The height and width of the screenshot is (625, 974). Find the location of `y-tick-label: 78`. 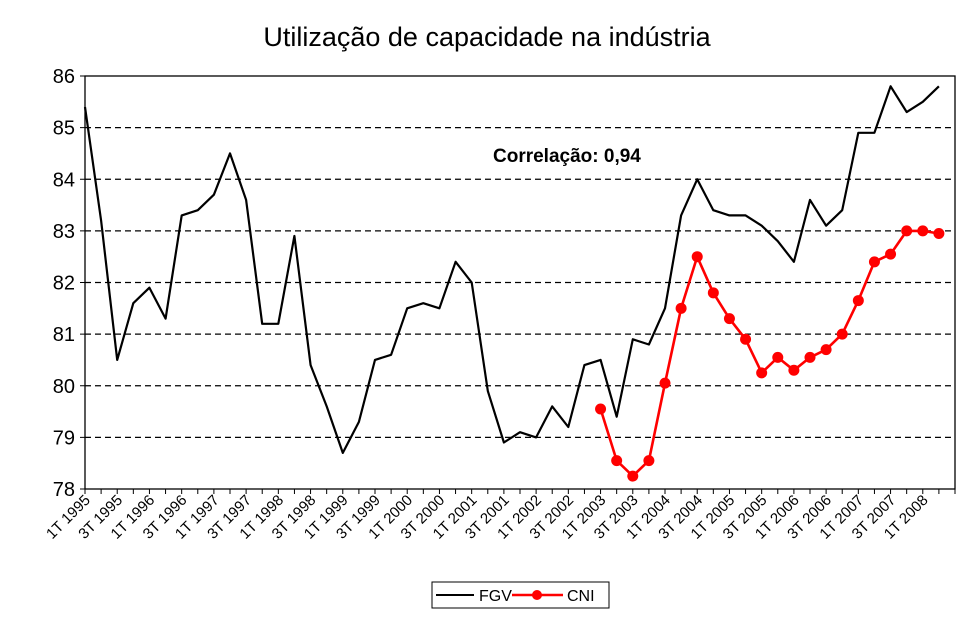

y-tick-label: 78 is located at coordinates (64, 490).